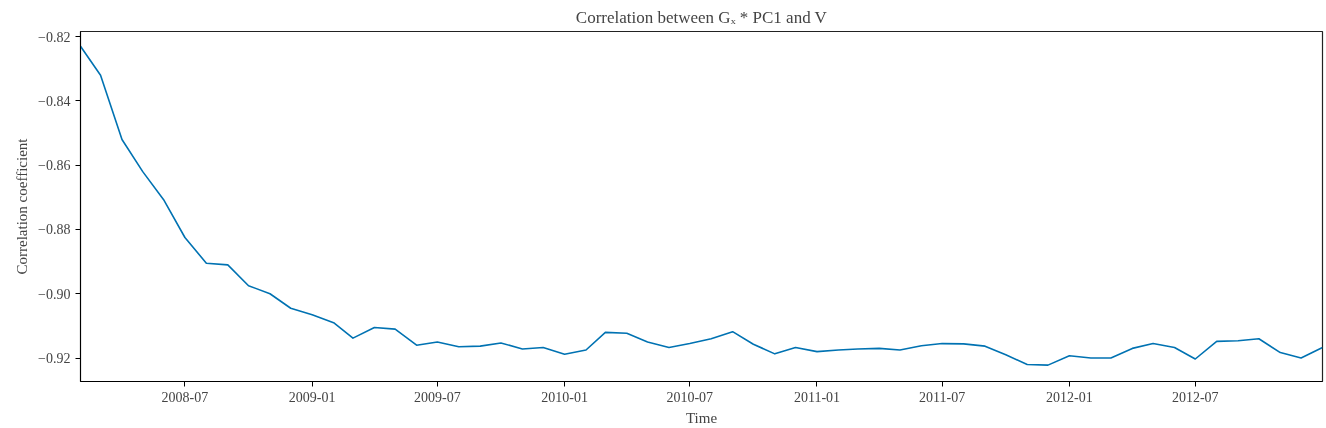 The image size is (1326, 428). Describe the element at coordinates (1195, 397) in the screenshot. I see `x-tick-label: 2012-07` at that location.